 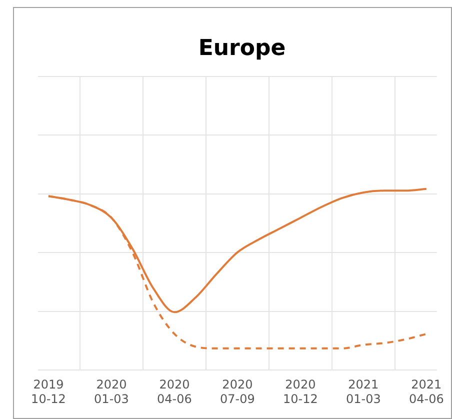 I want to click on x-tick-label: 2020 01-03, so click(x=111, y=392).